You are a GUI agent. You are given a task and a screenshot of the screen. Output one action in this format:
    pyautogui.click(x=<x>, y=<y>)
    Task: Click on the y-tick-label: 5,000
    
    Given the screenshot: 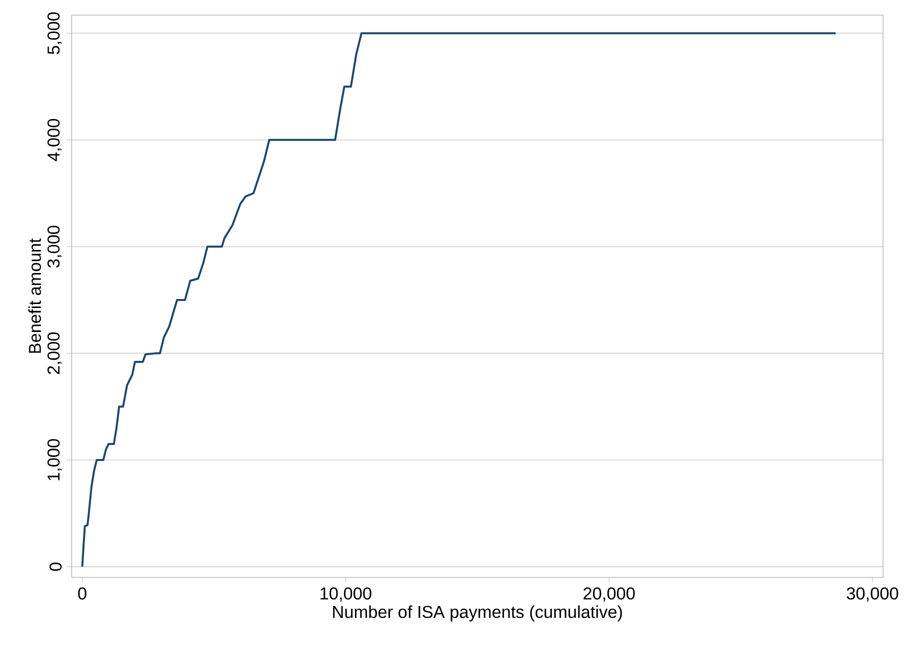 What is the action you would take?
    pyautogui.click(x=54, y=33)
    